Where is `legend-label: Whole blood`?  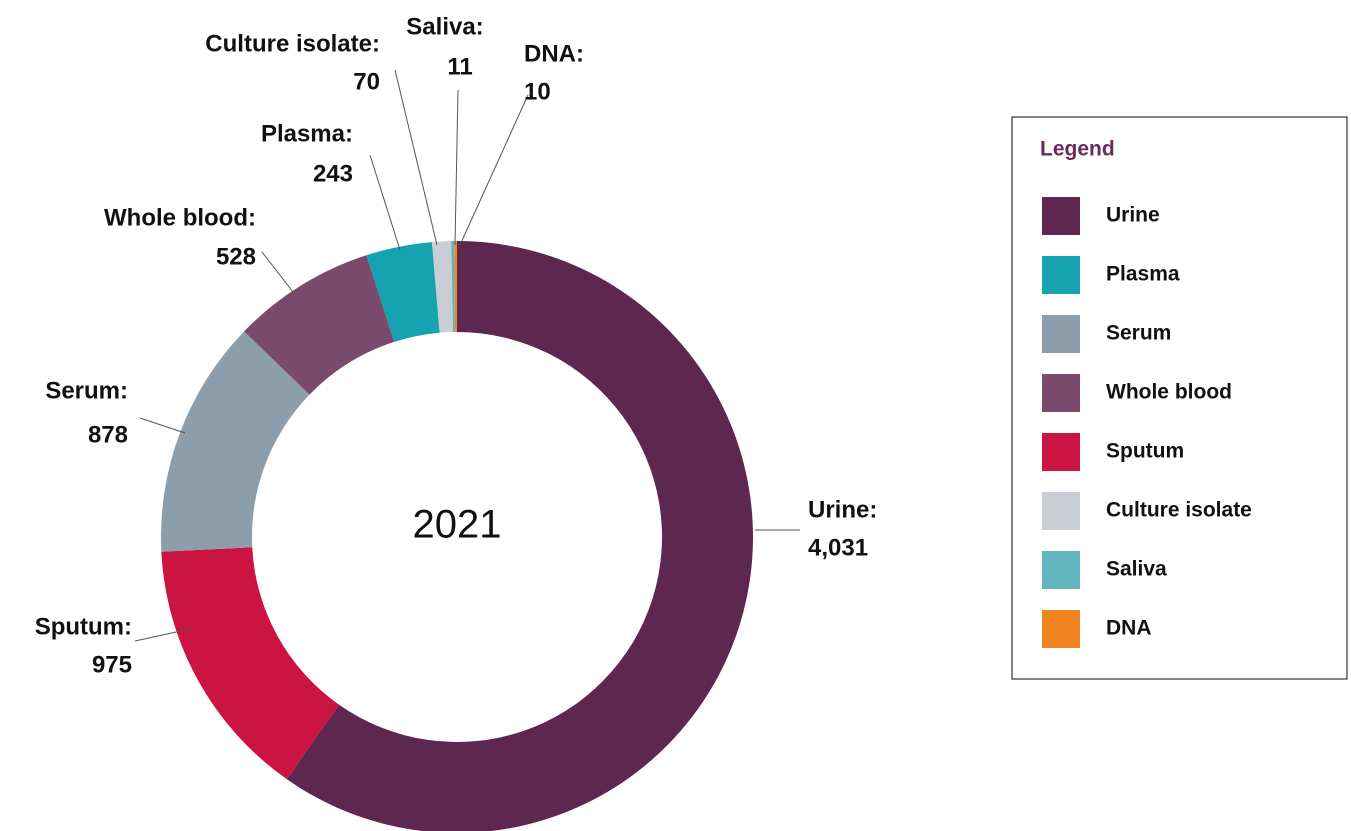 legend-label: Whole blood is located at coordinates (1169, 392).